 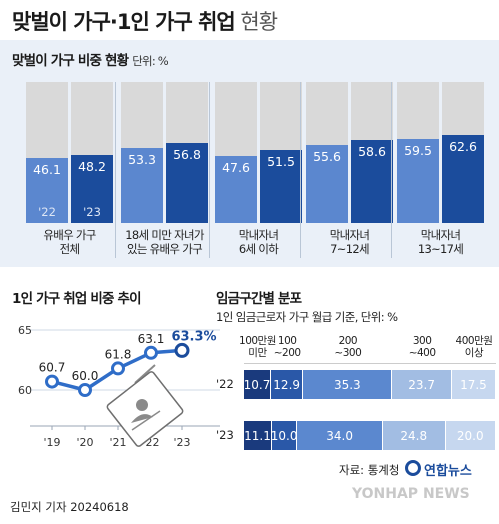 I want to click on bar-segment: 20.0, so click(x=470, y=435).